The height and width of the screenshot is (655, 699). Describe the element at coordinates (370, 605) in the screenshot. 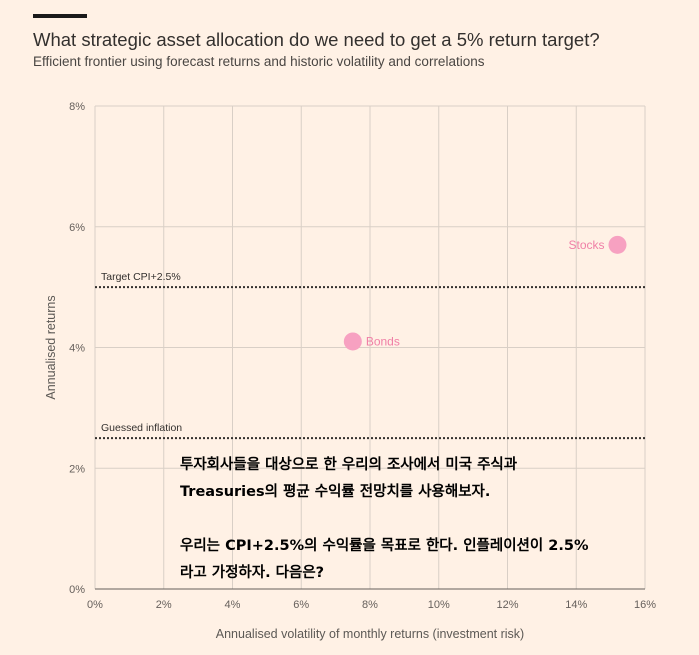

I see `x-tick-label: 8%` at that location.